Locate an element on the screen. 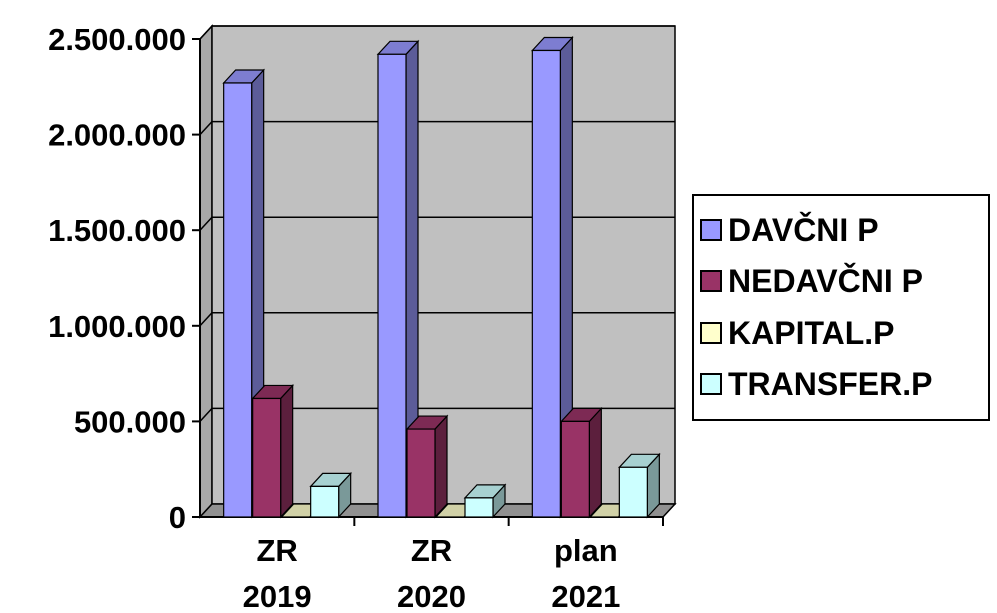 This screenshot has width=997, height=613. side-wall is located at coordinates (206, 271).